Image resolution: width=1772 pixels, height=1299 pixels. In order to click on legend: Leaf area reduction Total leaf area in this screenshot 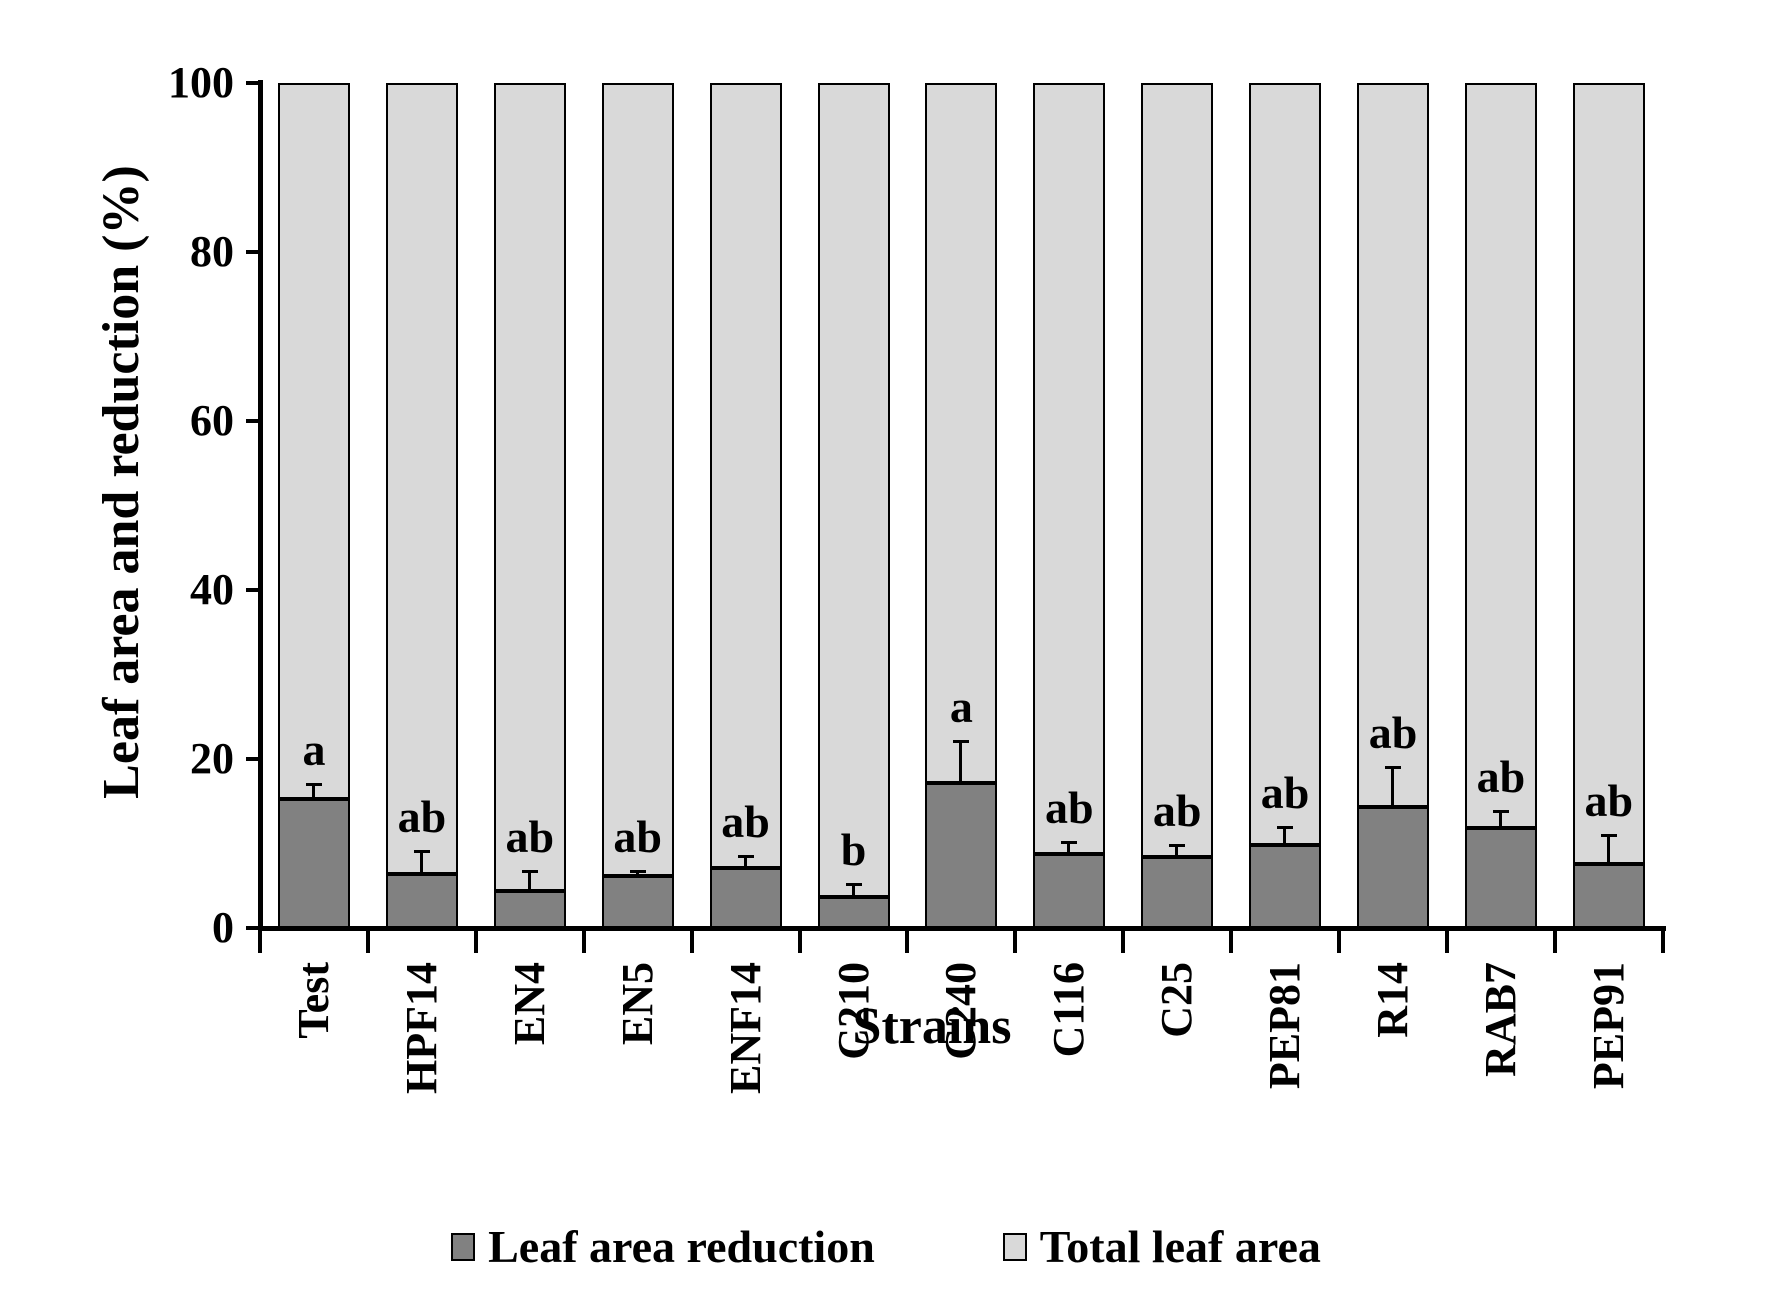, I will do `click(886, 1247)`.